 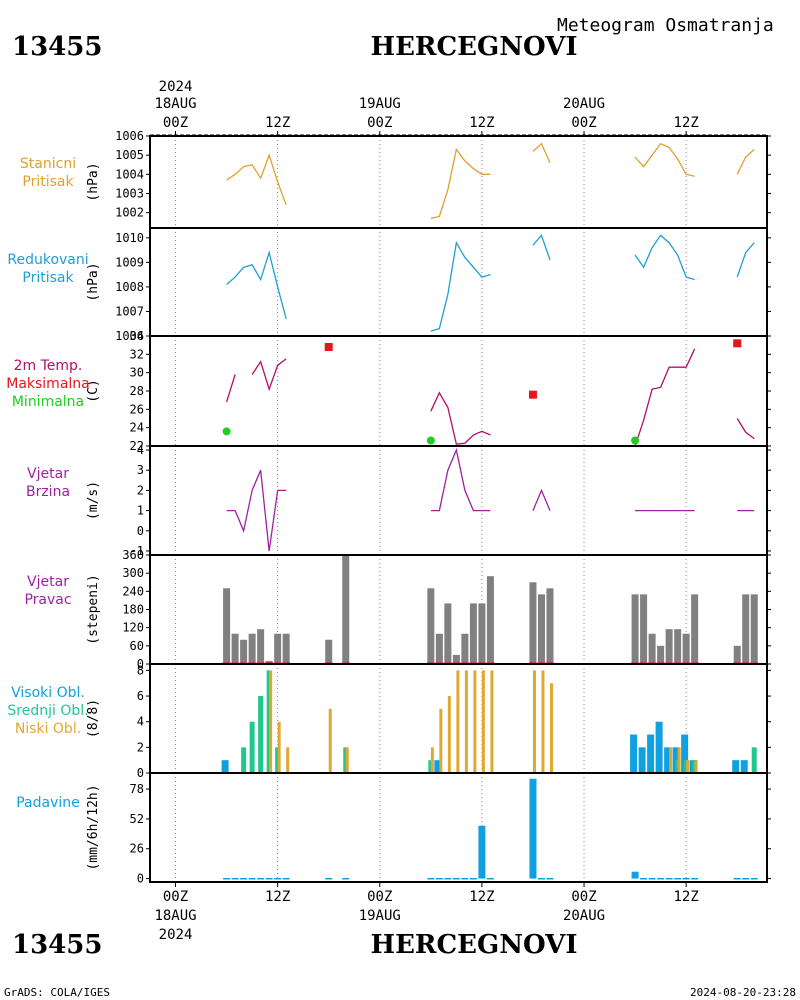 What do you see at coordinates (140, 511) in the screenshot?
I see `y-tick-label: 1` at bounding box center [140, 511].